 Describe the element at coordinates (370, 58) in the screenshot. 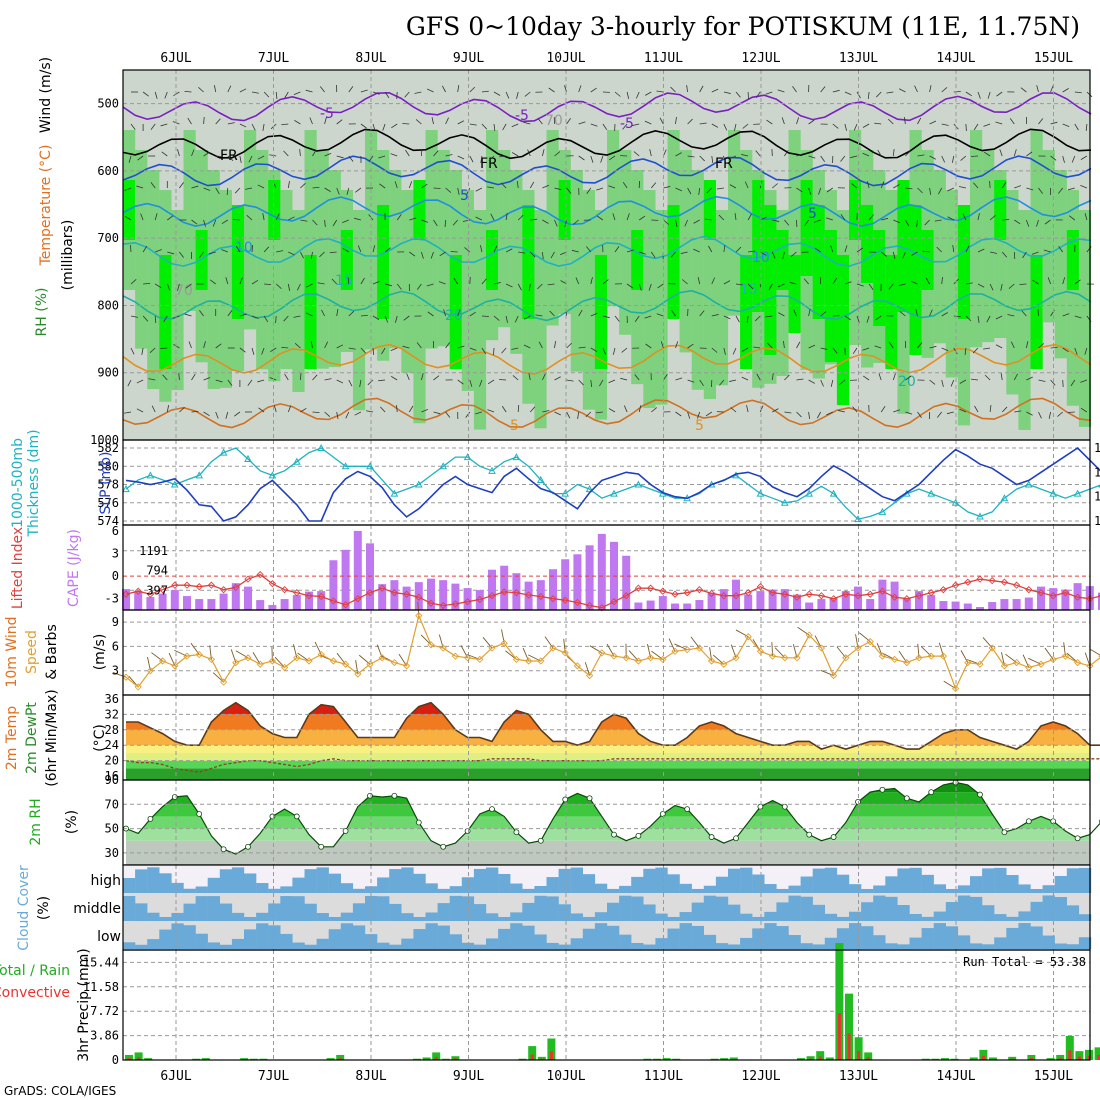

I see `date-tick-label-top: 8JUL` at that location.